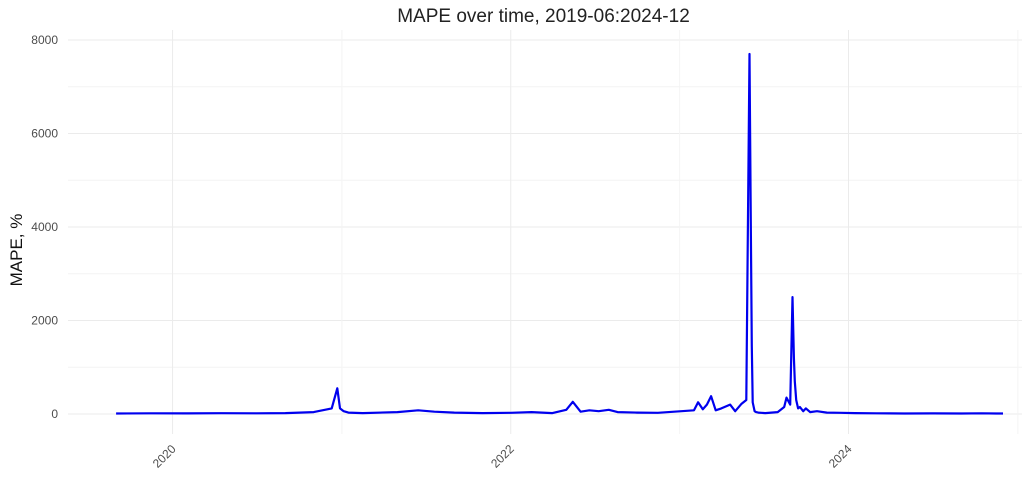  What do you see at coordinates (44, 40) in the screenshot?
I see `y-tick-label: 8000` at bounding box center [44, 40].